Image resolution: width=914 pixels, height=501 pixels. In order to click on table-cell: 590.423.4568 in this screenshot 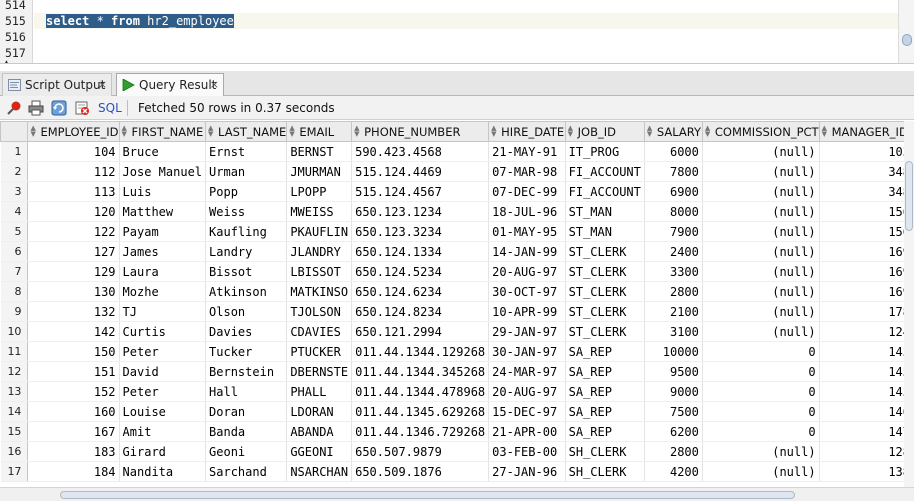, I will do `click(420, 151)`.